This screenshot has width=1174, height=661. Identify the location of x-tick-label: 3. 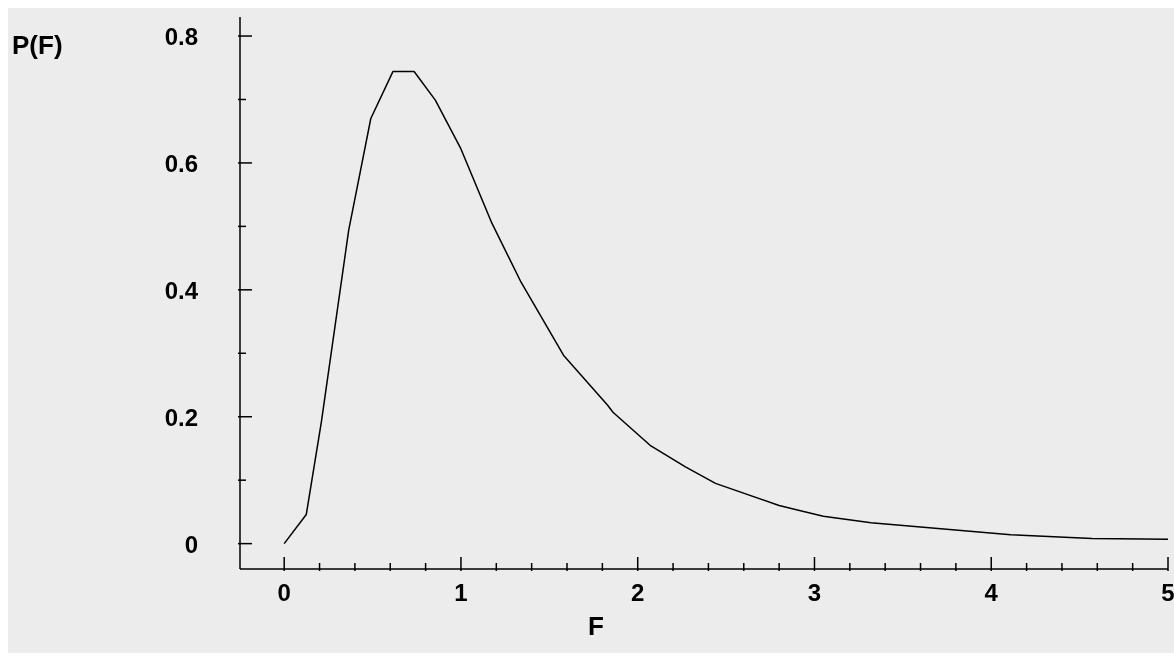
(814, 592).